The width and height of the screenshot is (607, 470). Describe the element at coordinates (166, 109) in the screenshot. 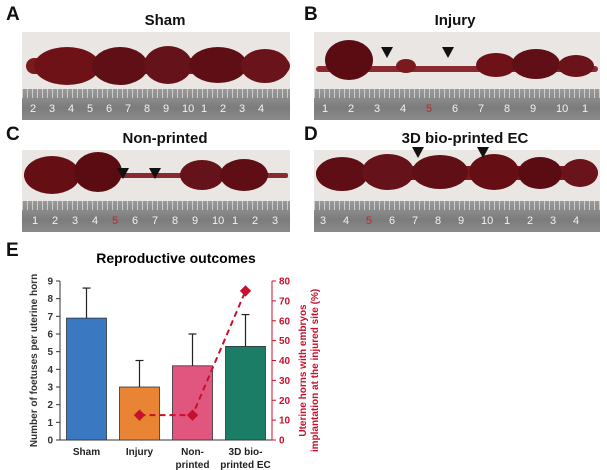

I see `ruler-a-number: 9` at that location.